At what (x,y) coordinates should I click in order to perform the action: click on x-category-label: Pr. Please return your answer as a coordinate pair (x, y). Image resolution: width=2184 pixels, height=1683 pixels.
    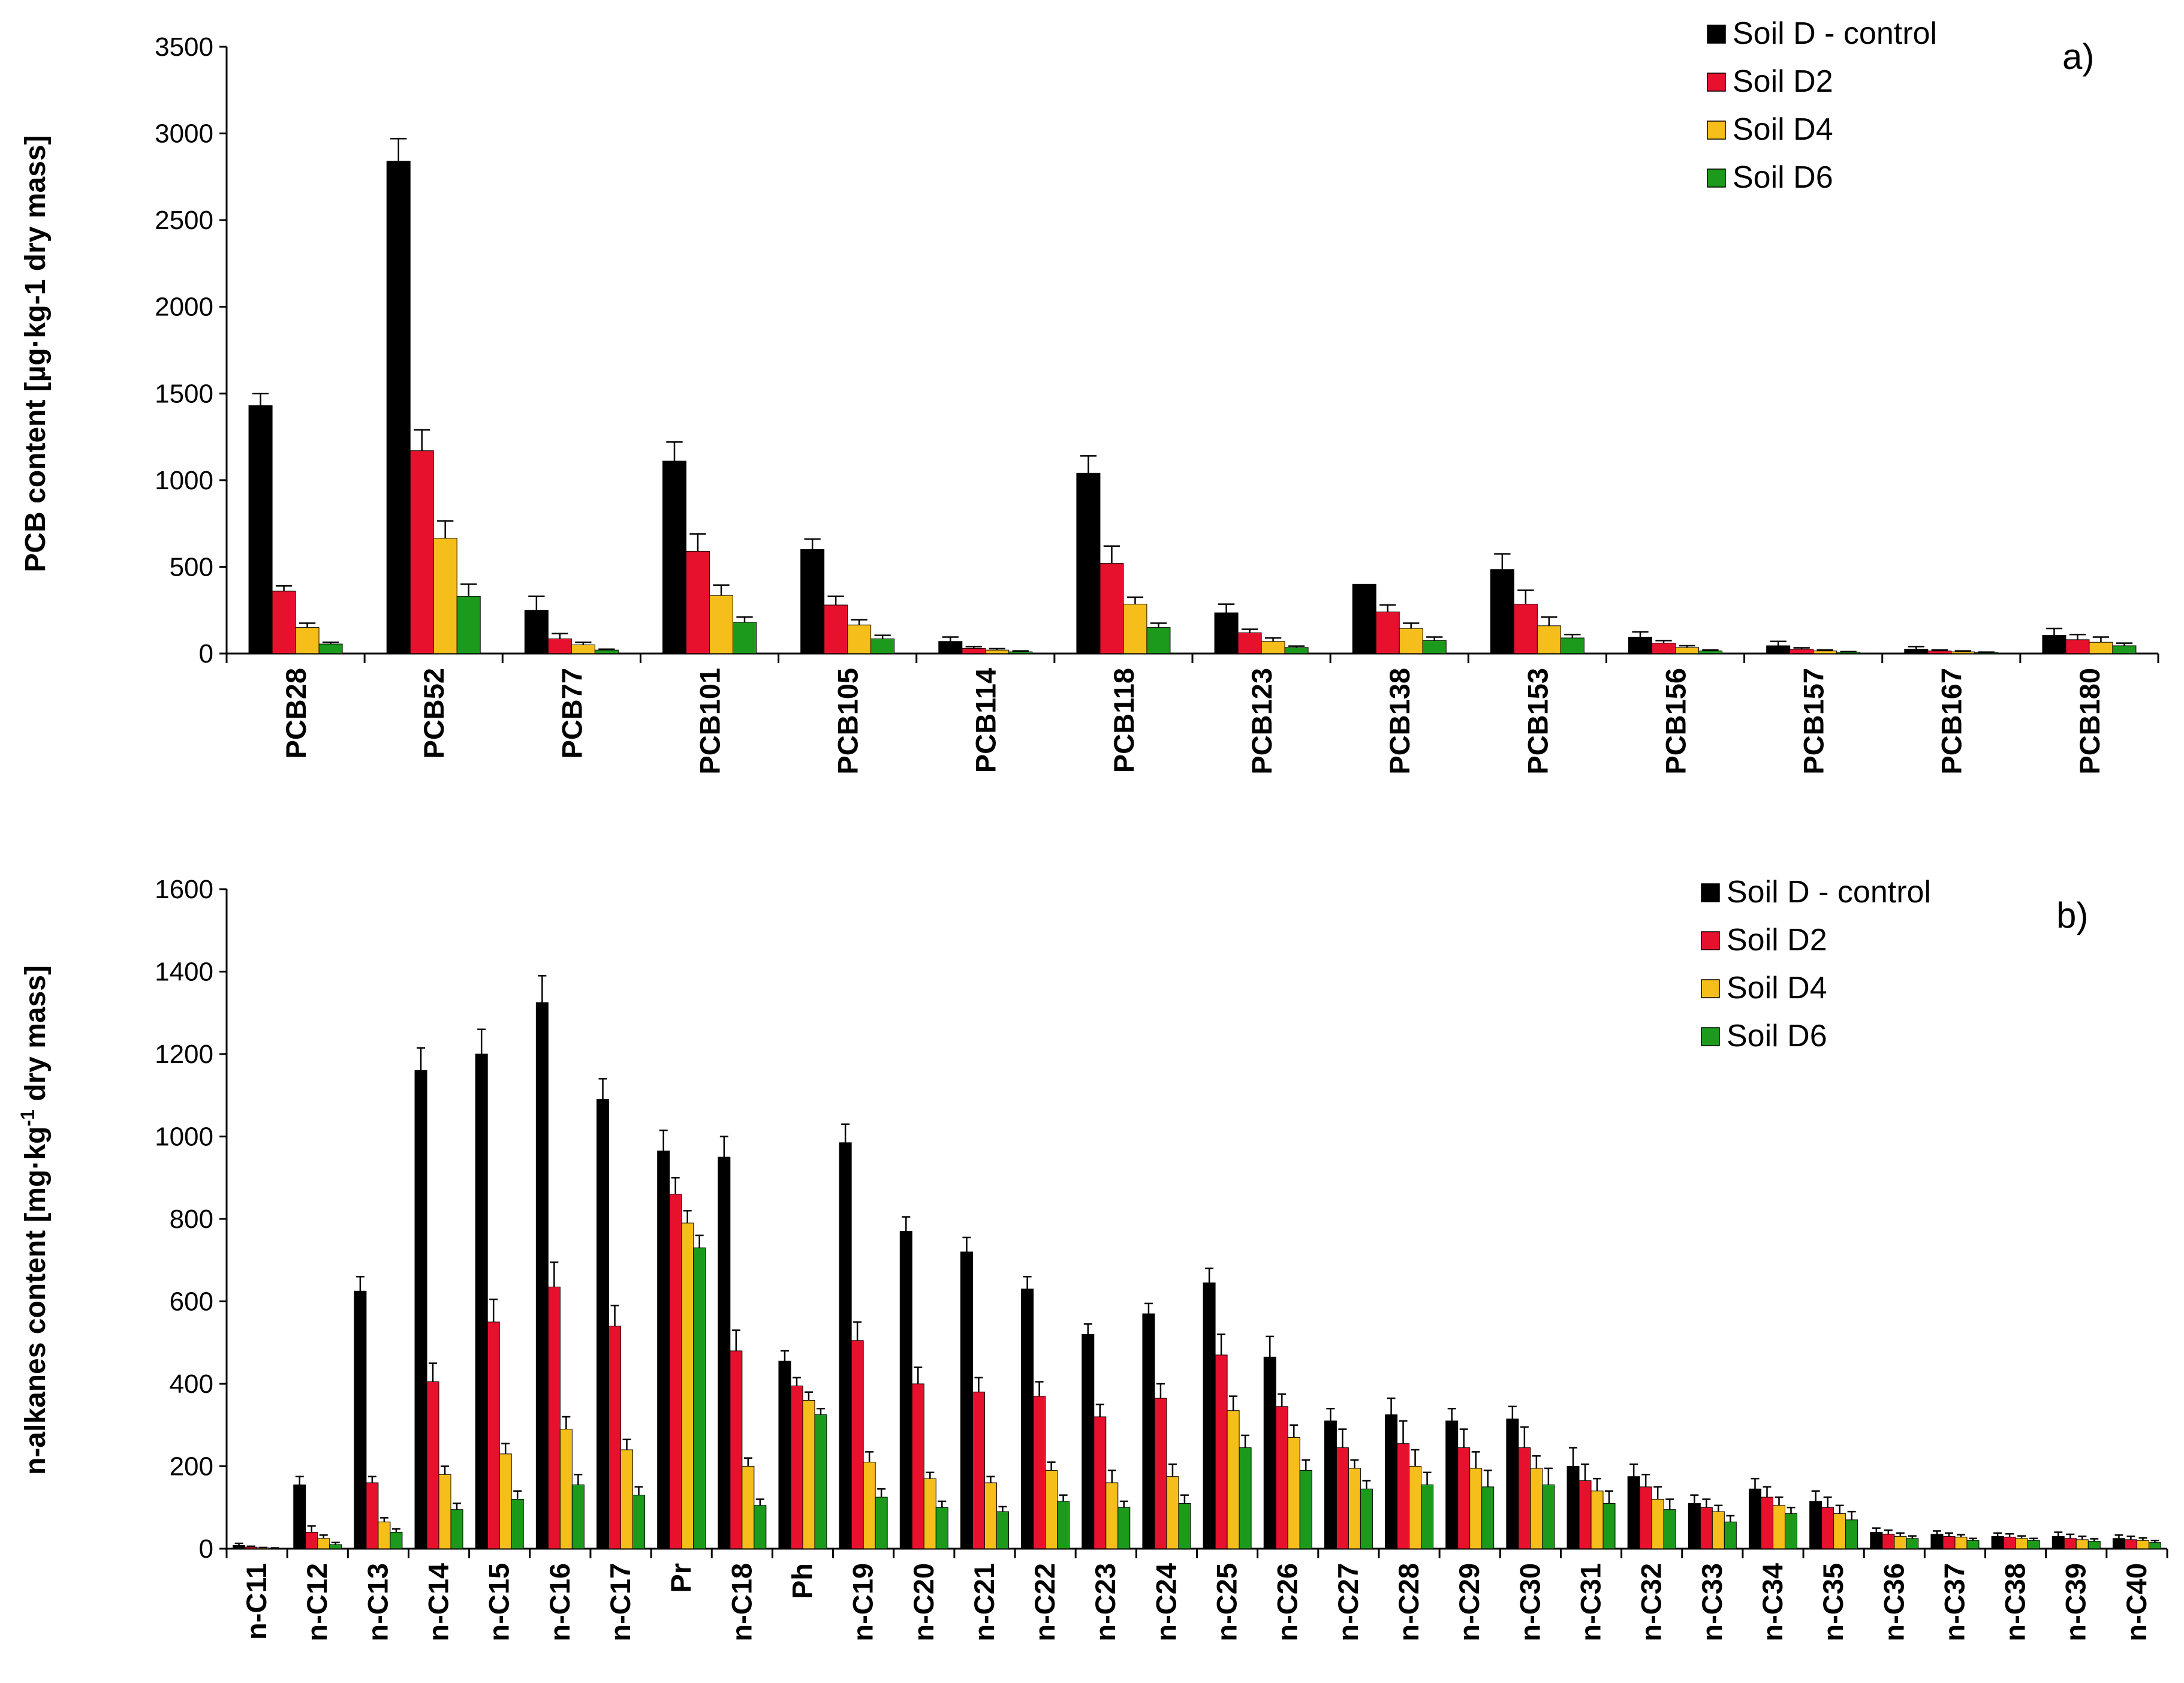
    Looking at the image, I should click on (681, 1578).